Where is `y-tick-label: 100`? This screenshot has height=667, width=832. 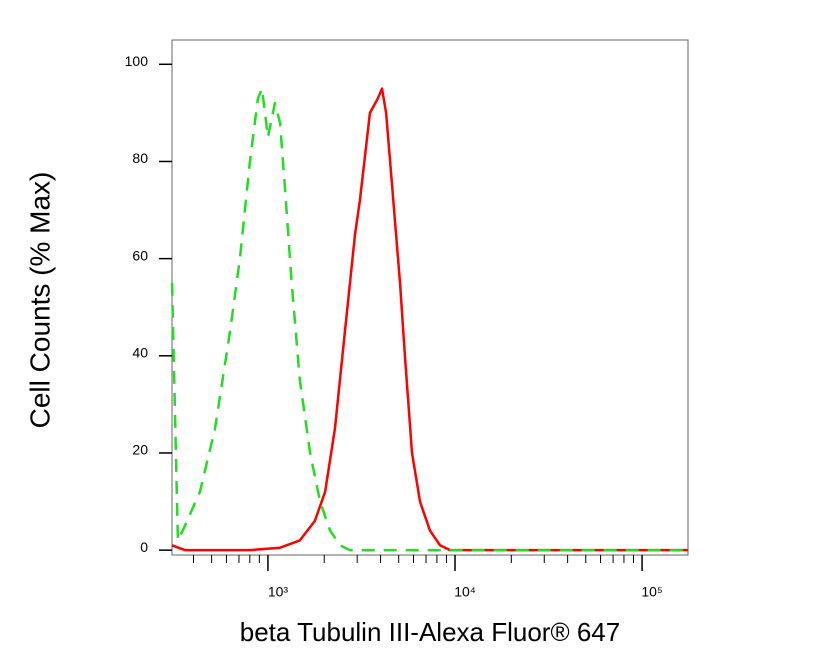 y-tick-label: 100 is located at coordinates (137, 61).